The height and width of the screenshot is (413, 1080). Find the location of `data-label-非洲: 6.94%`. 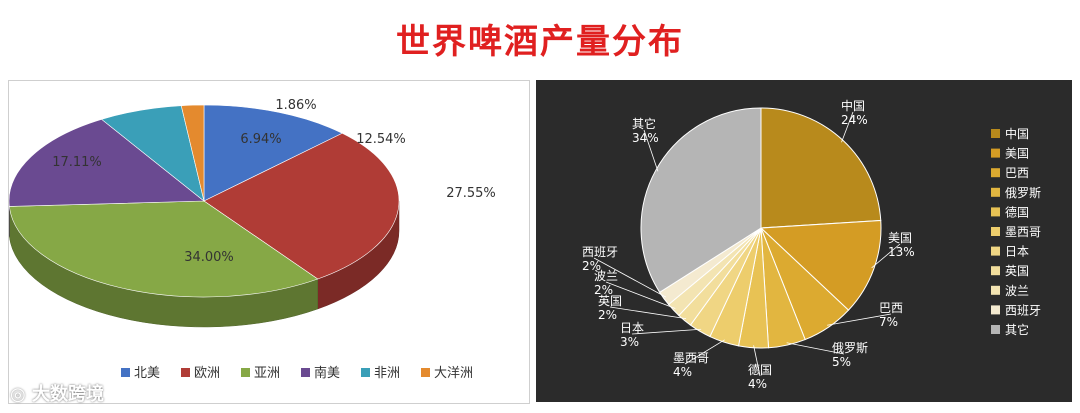

data-label-非洲: 6.94% is located at coordinates (260, 139).